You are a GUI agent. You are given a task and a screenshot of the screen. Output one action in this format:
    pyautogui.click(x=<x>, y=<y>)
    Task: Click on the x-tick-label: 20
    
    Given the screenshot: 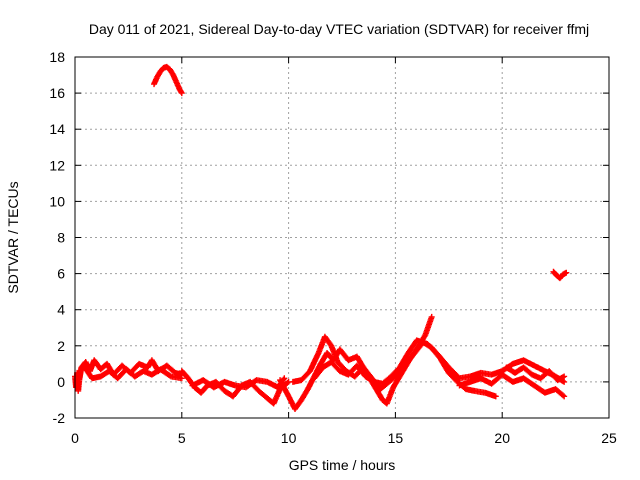 What is the action you would take?
    pyautogui.click(x=502, y=438)
    